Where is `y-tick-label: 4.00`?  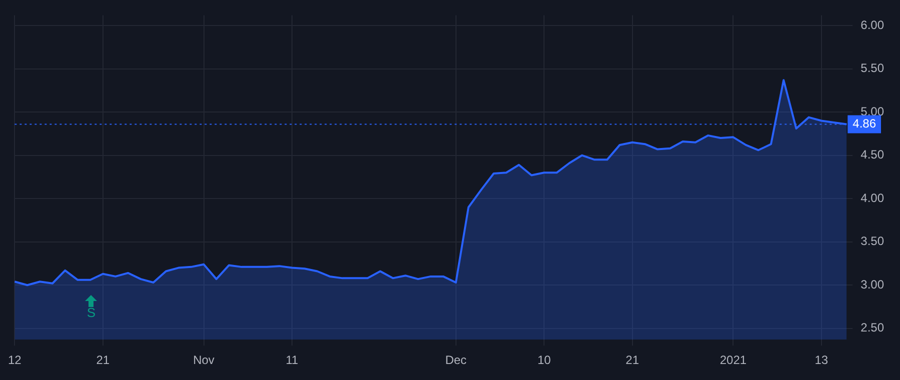
y-tick-label: 4.00 is located at coordinates (872, 197).